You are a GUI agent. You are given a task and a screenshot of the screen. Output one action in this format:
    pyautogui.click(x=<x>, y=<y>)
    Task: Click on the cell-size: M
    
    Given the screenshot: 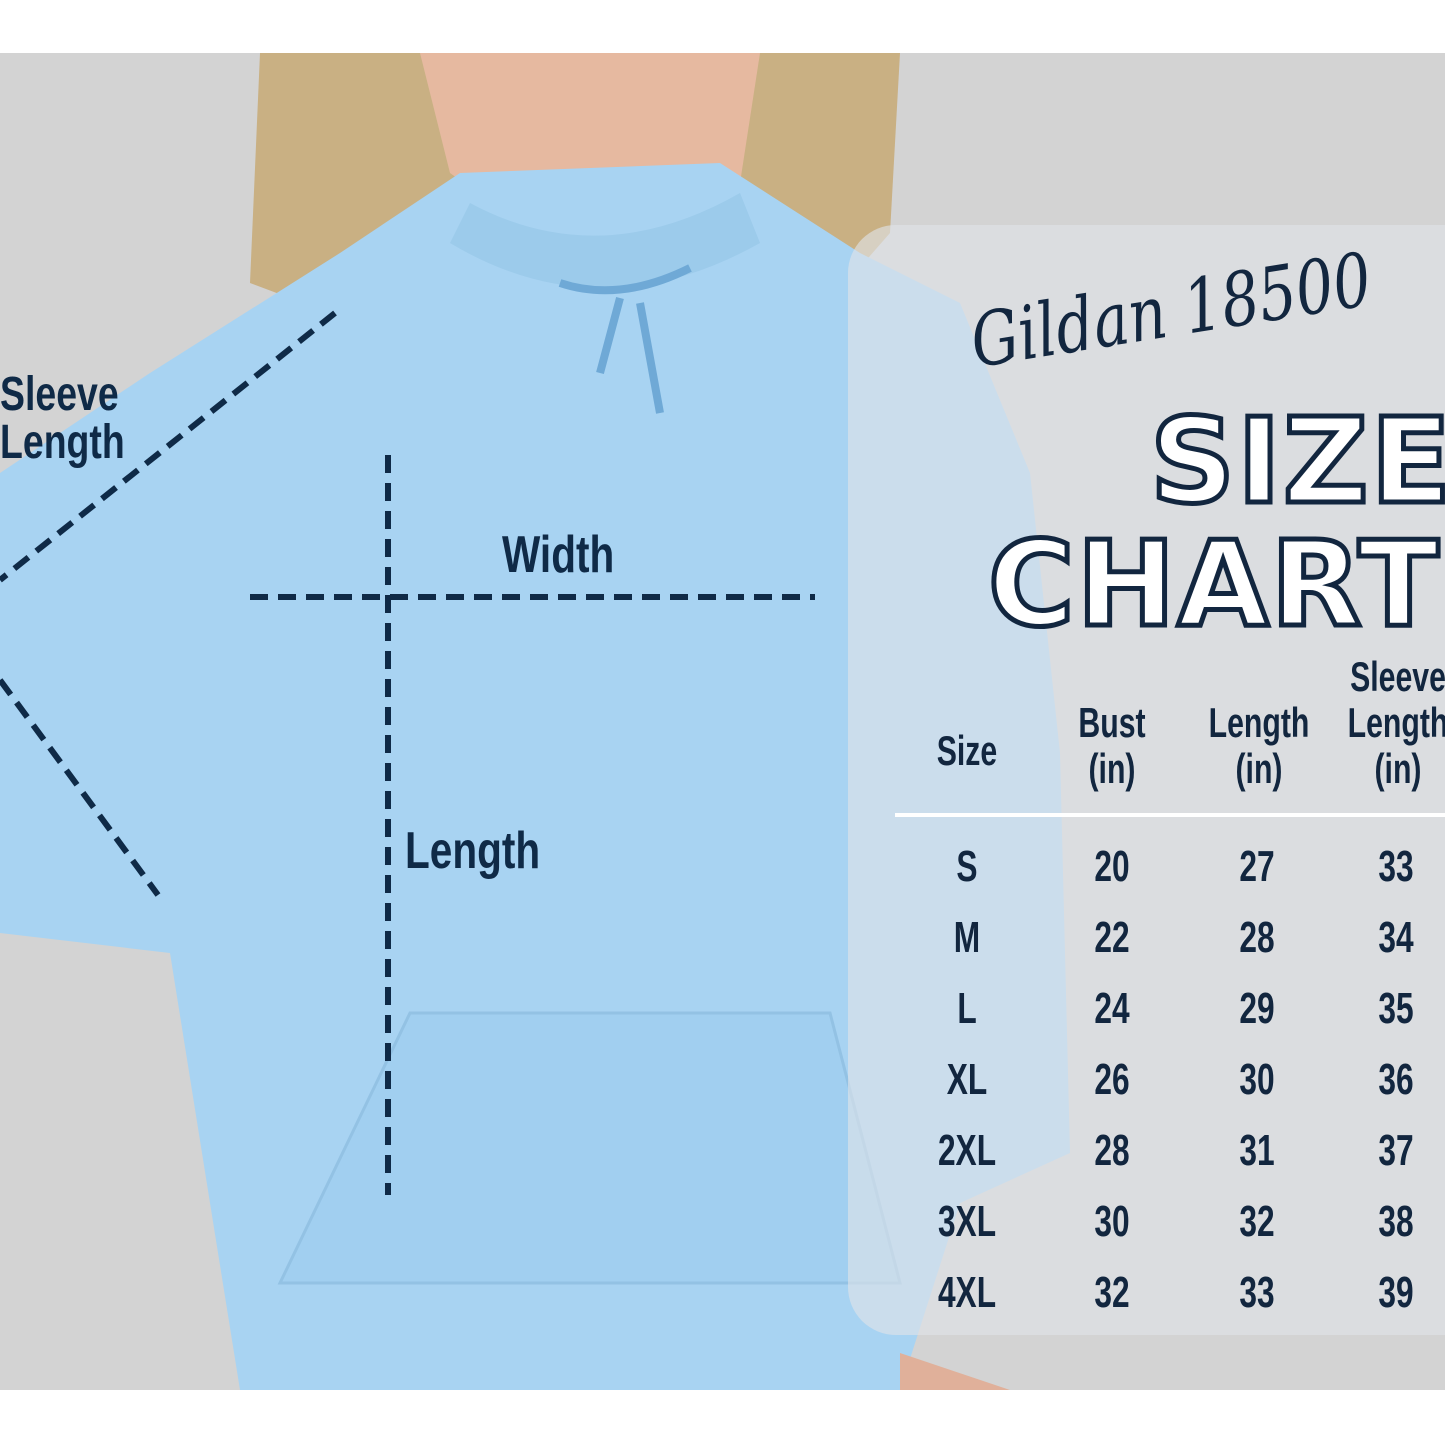 What is the action you would take?
    pyautogui.click(x=967, y=937)
    